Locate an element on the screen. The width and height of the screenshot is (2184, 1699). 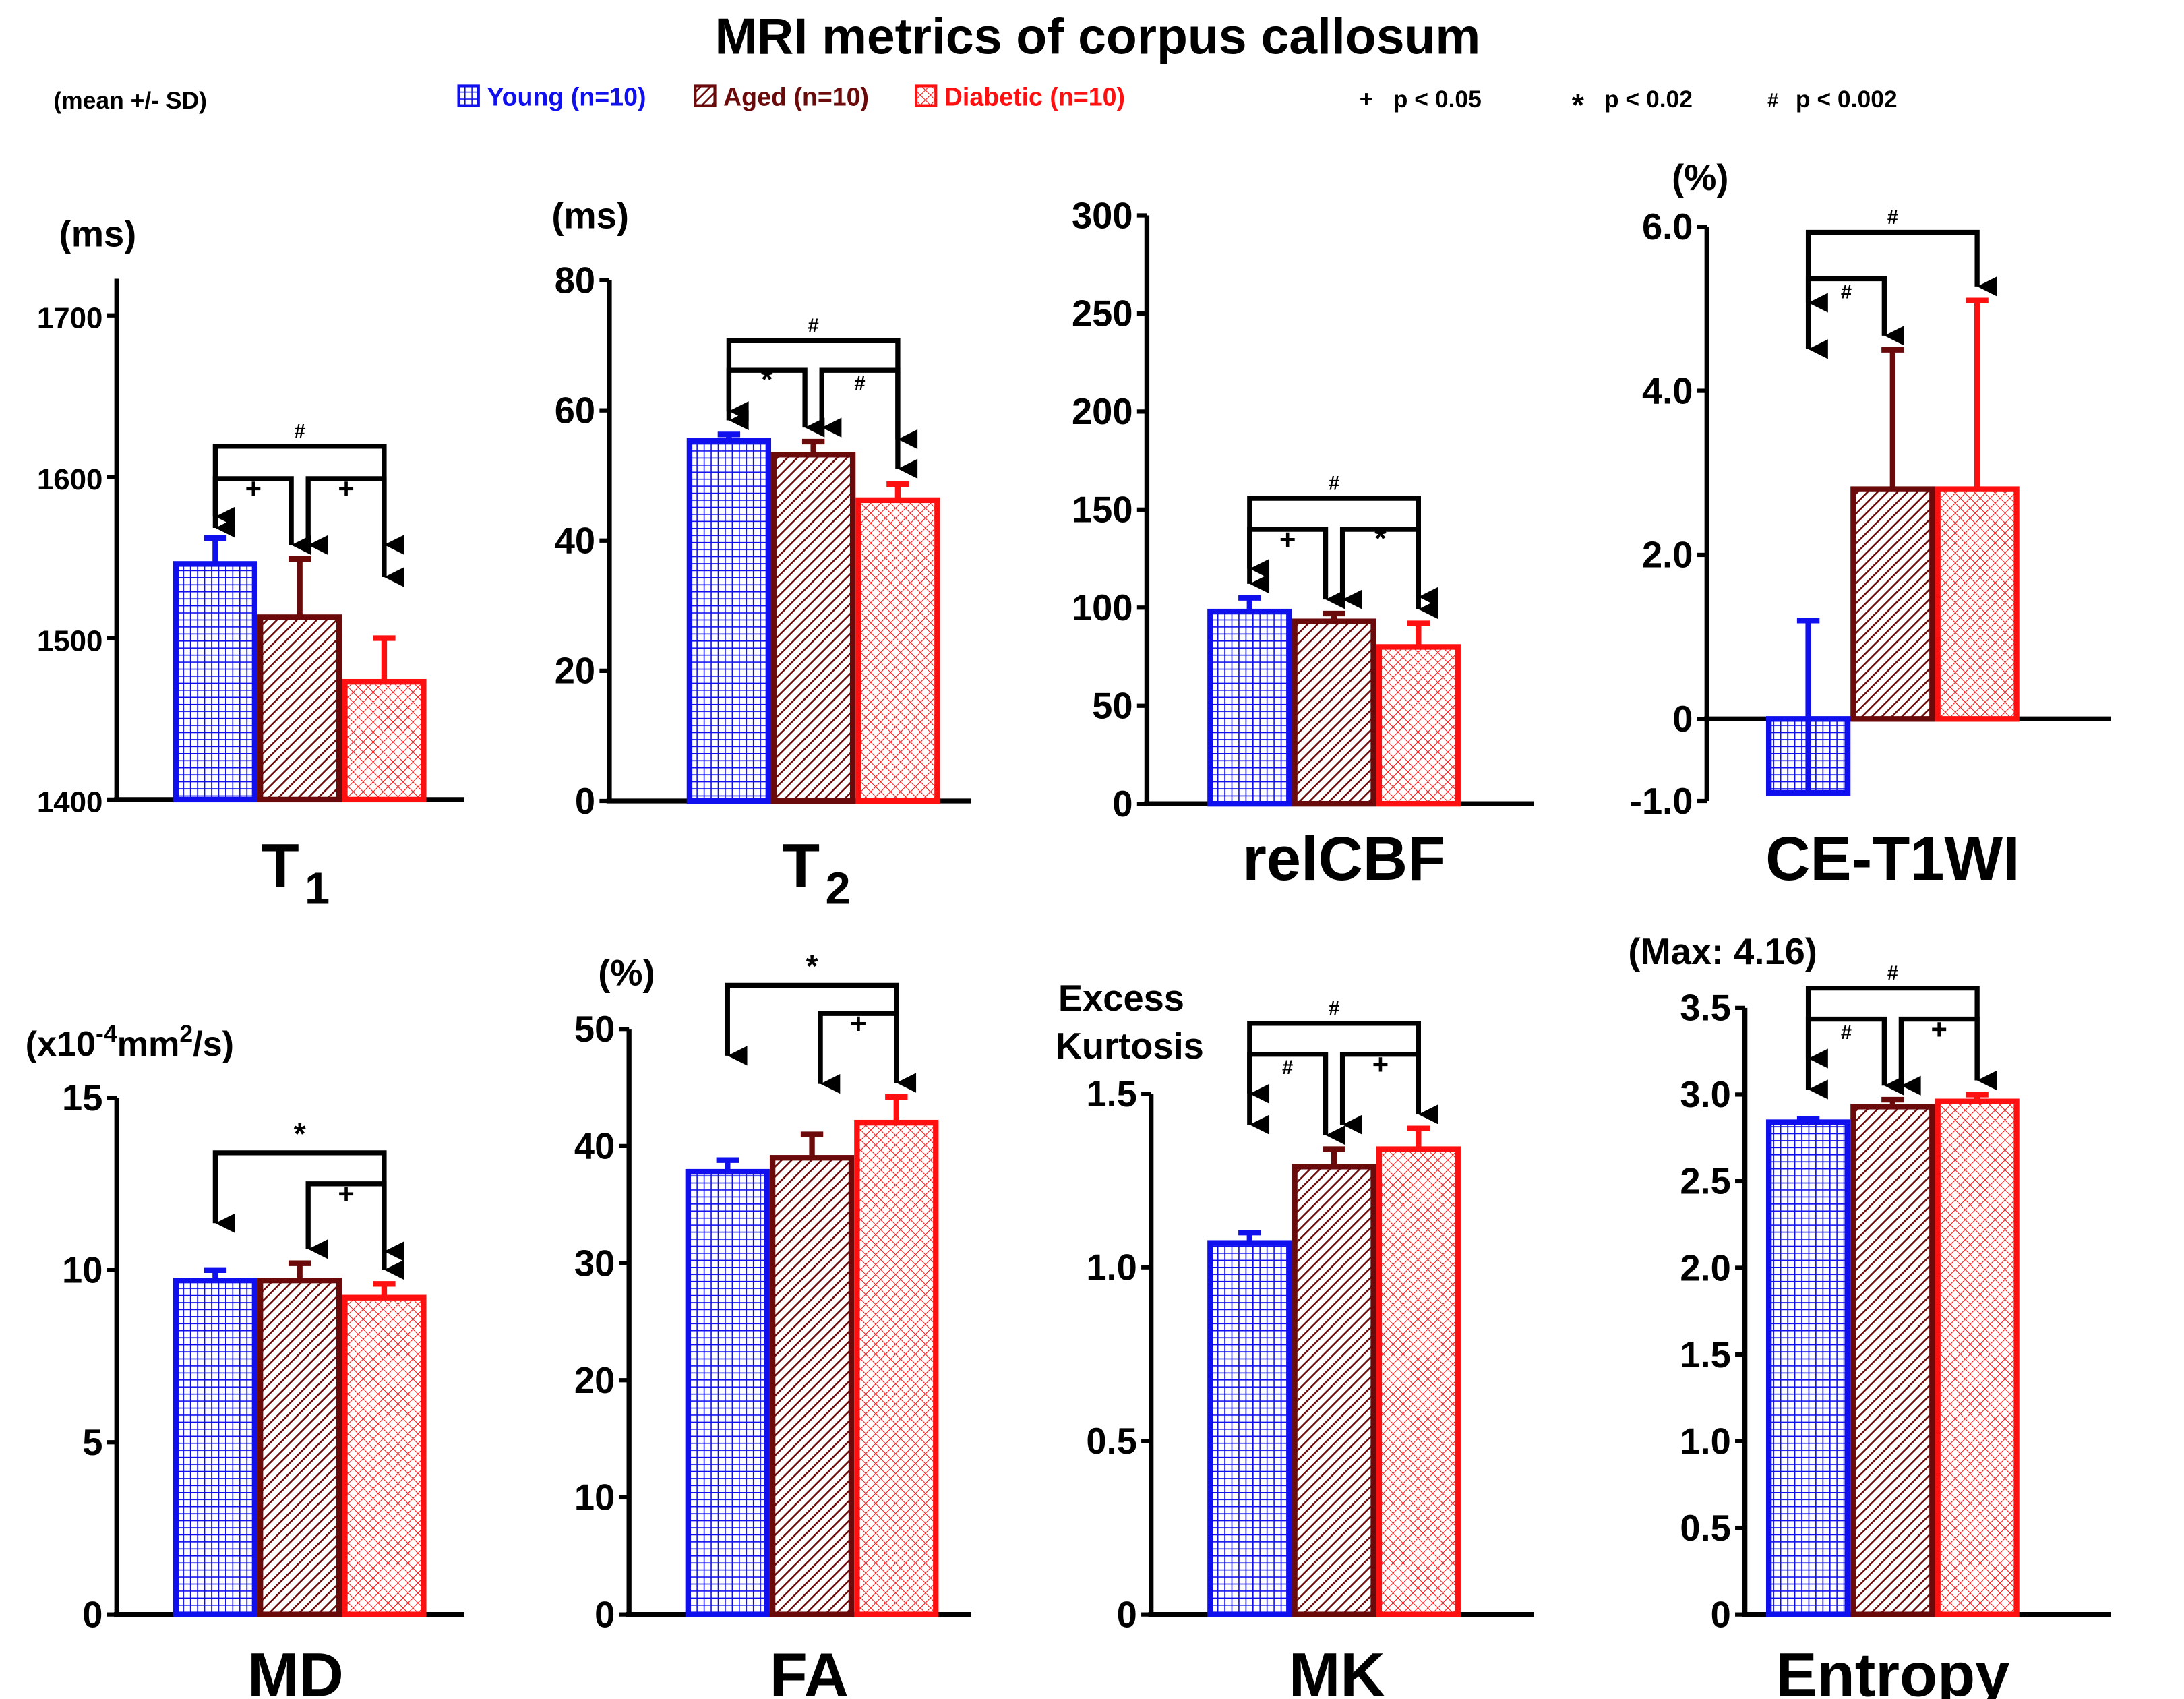
legend-label-young: Young (n=10) is located at coordinates (566, 97).